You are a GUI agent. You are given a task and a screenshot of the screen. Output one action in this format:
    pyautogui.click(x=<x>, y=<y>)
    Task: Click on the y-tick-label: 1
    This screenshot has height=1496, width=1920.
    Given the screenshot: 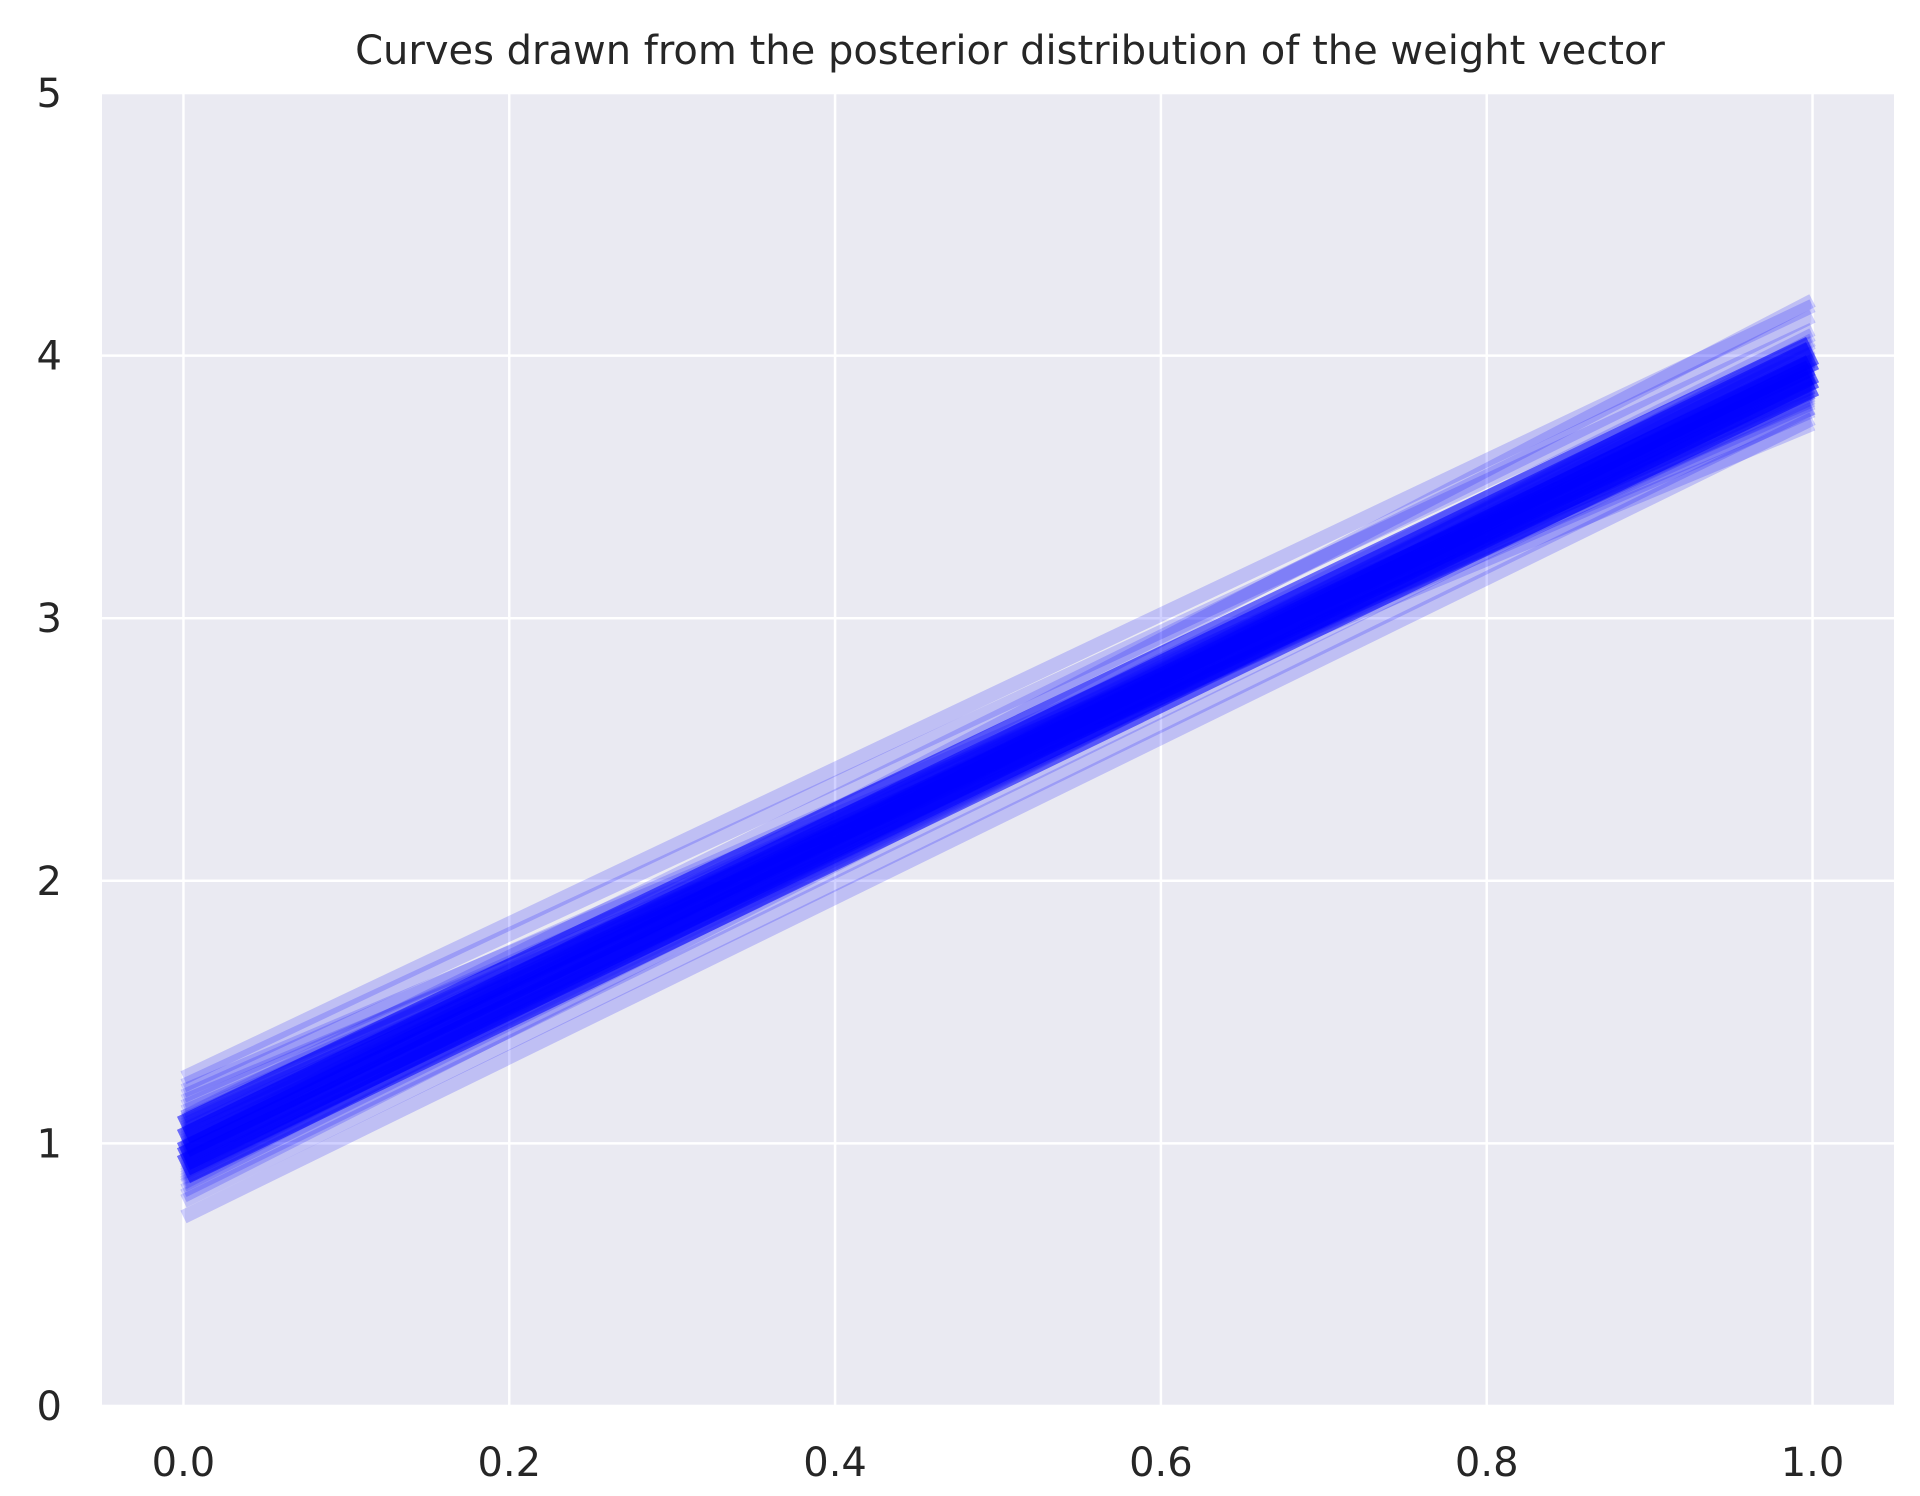 What is the action you would take?
    pyautogui.click(x=49, y=1144)
    